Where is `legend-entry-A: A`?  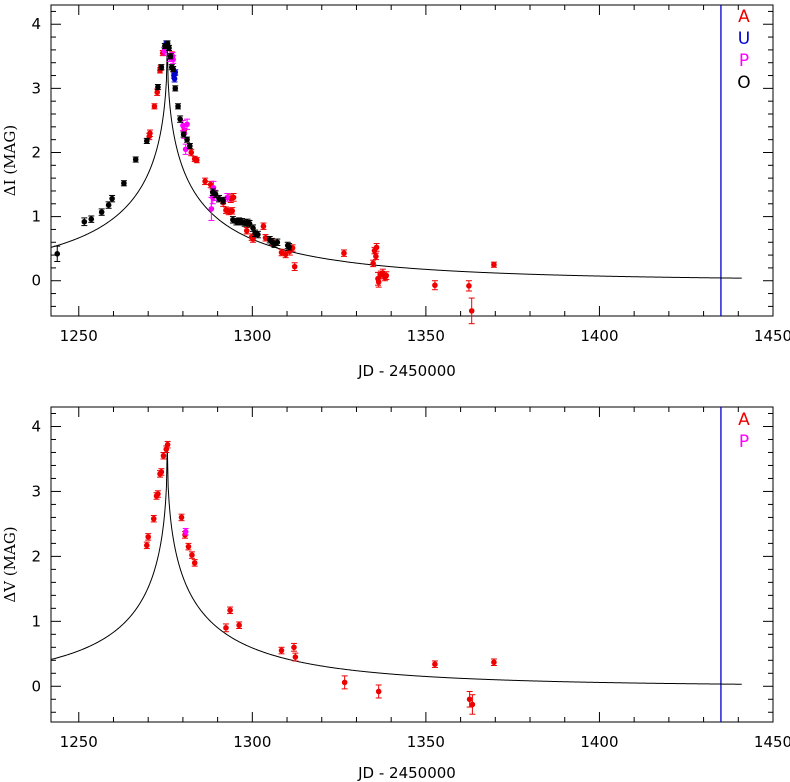
legend-entry-A: A is located at coordinates (744, 17).